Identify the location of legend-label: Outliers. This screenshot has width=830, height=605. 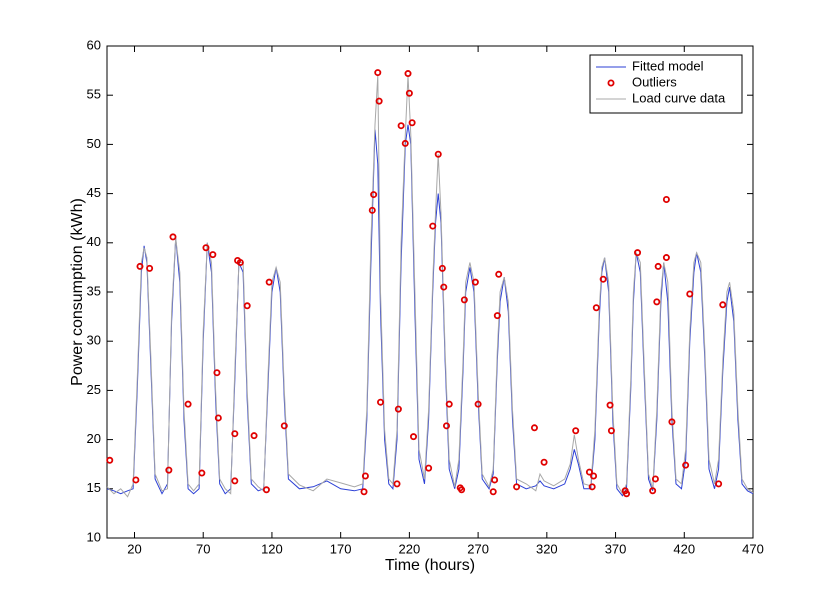
(654, 81).